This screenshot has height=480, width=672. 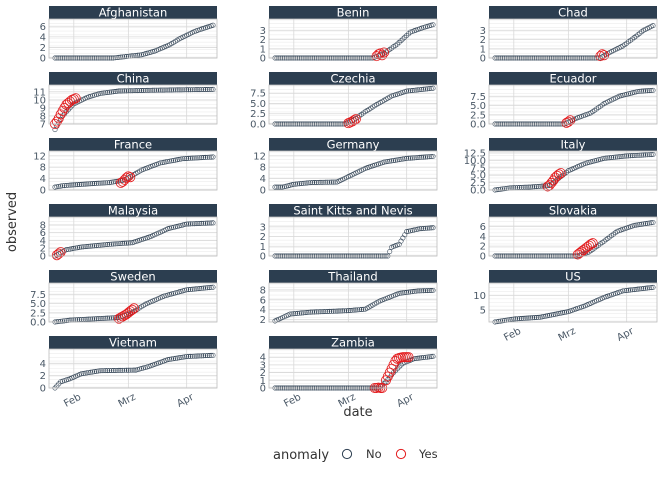 What do you see at coordinates (573, 277) in the screenshot?
I see `panel-title: US` at bounding box center [573, 277].